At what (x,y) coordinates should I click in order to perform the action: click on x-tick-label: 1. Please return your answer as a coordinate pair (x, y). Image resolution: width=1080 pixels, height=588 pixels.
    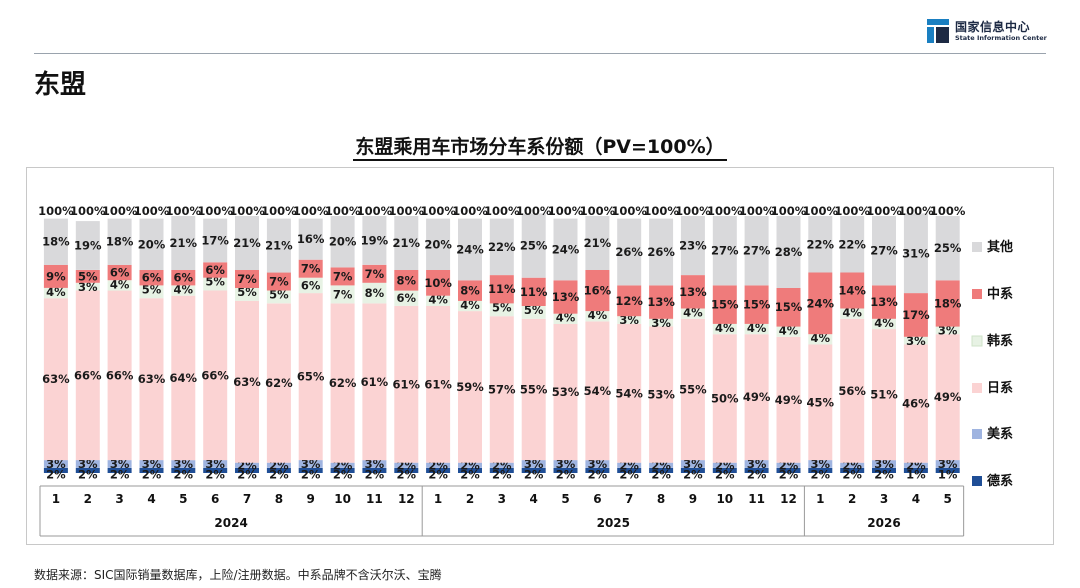
    Looking at the image, I should click on (56, 499).